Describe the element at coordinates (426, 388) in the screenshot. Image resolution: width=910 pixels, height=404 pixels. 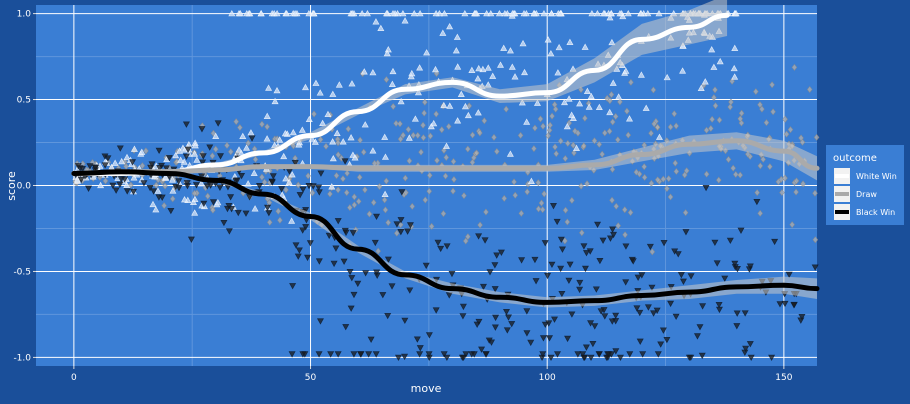
I see `x-axis-title: move` at that location.